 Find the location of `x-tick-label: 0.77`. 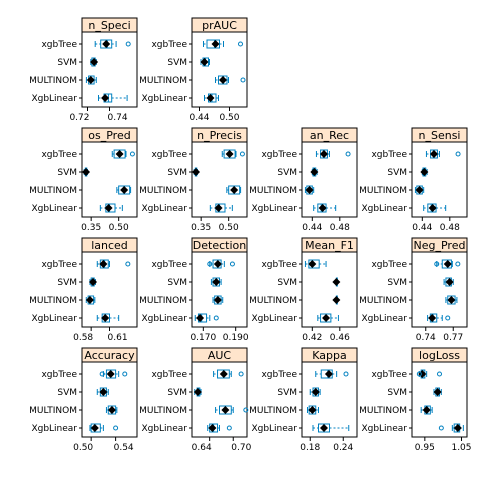

x-tick-label: 0.77 is located at coordinates (453, 338).